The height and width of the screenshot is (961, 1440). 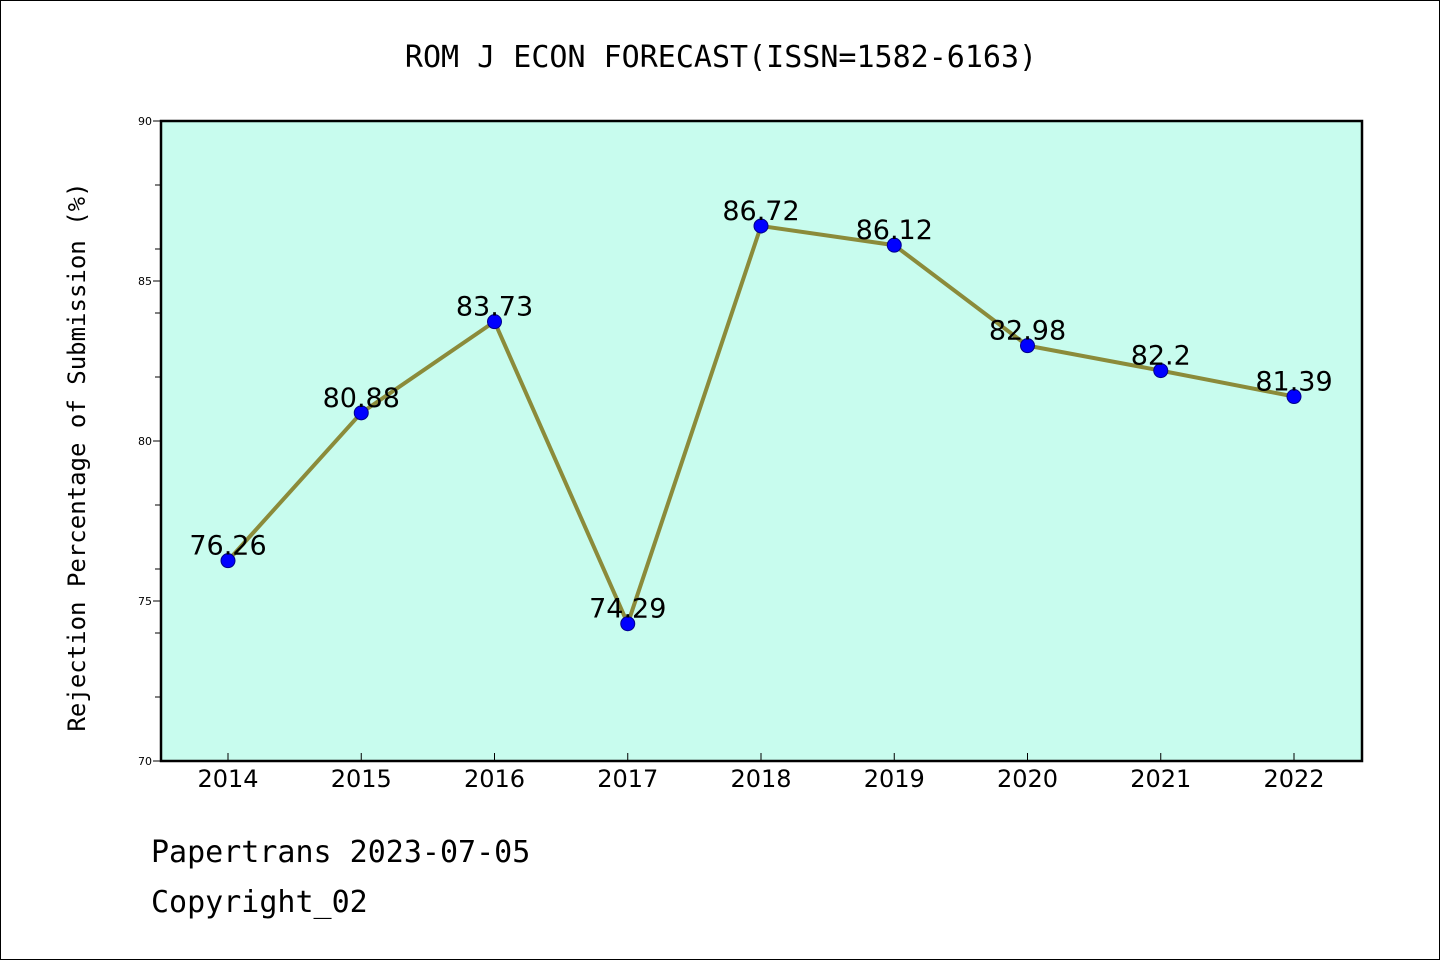 What do you see at coordinates (894, 230) in the screenshot?
I see `data-label: 86.12` at bounding box center [894, 230].